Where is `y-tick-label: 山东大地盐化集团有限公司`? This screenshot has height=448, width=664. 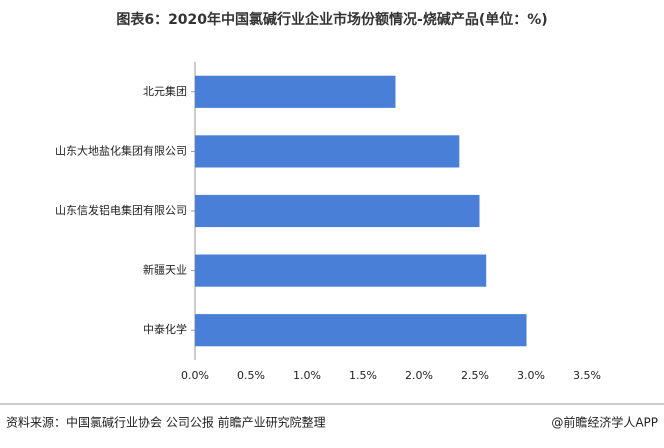
y-tick-label: 山东大地盐化集团有限公司 is located at coordinates (121, 150).